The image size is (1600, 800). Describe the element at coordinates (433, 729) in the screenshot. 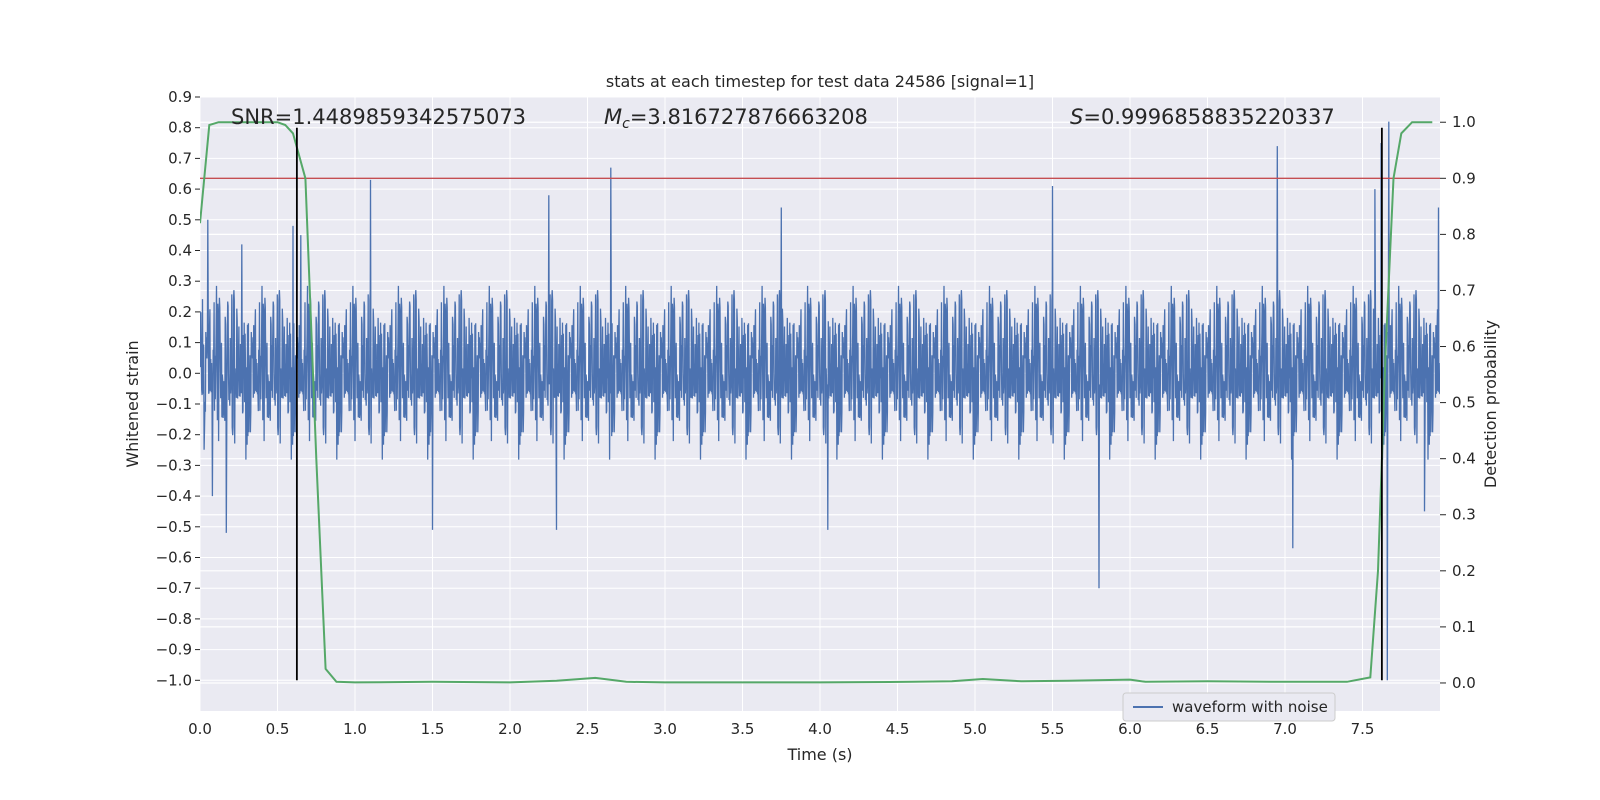

I see `x-tick-label: 1.5` at that location.